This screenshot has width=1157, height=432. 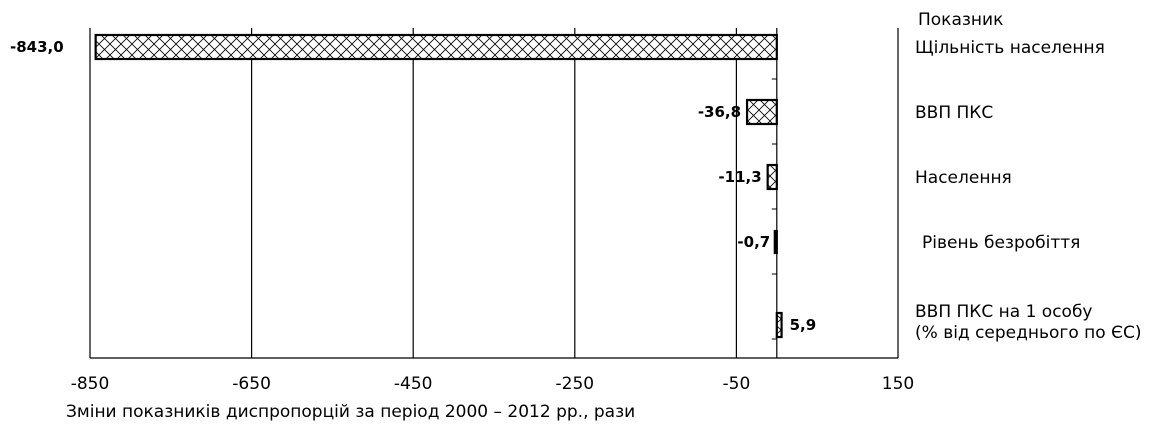 I want to click on data-label: 5,9, so click(x=803, y=325).